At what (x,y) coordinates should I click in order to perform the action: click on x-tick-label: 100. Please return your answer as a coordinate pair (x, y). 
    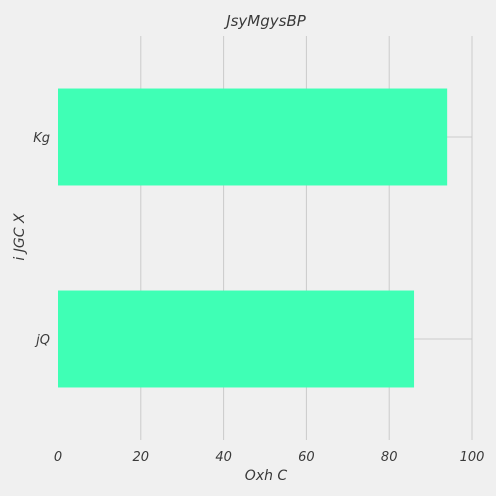
    Looking at the image, I should click on (472, 457).